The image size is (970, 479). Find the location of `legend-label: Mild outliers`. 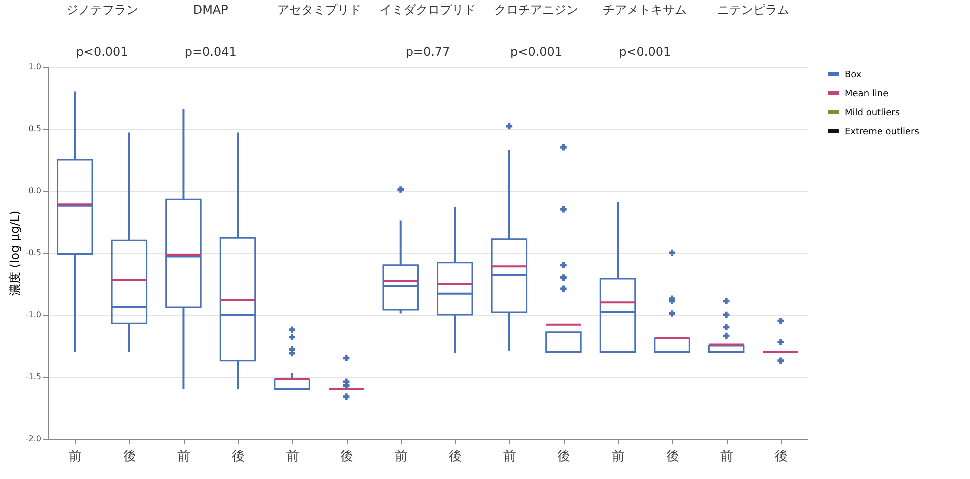

legend-label: Mild outliers is located at coordinates (872, 113).